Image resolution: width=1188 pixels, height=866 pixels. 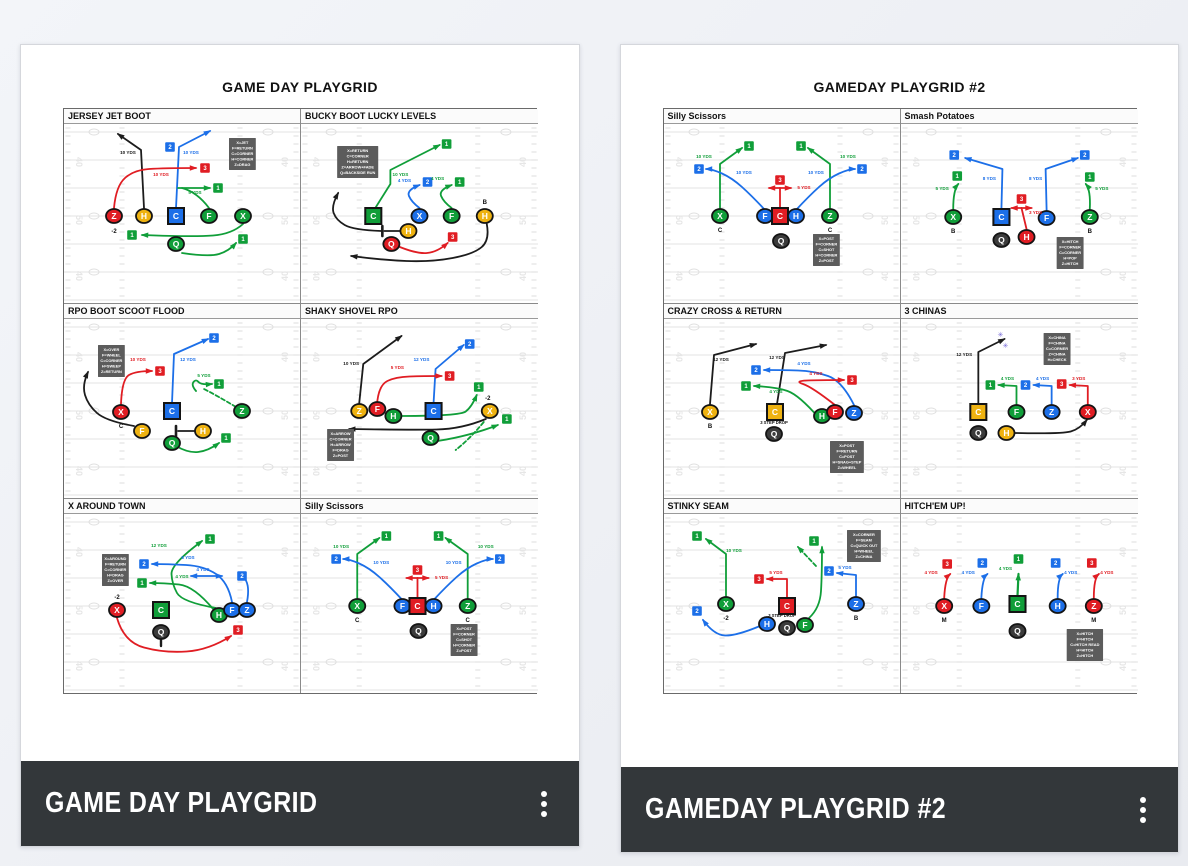 I want to click on svg-text: C=SHOT, so click(x=826, y=249).